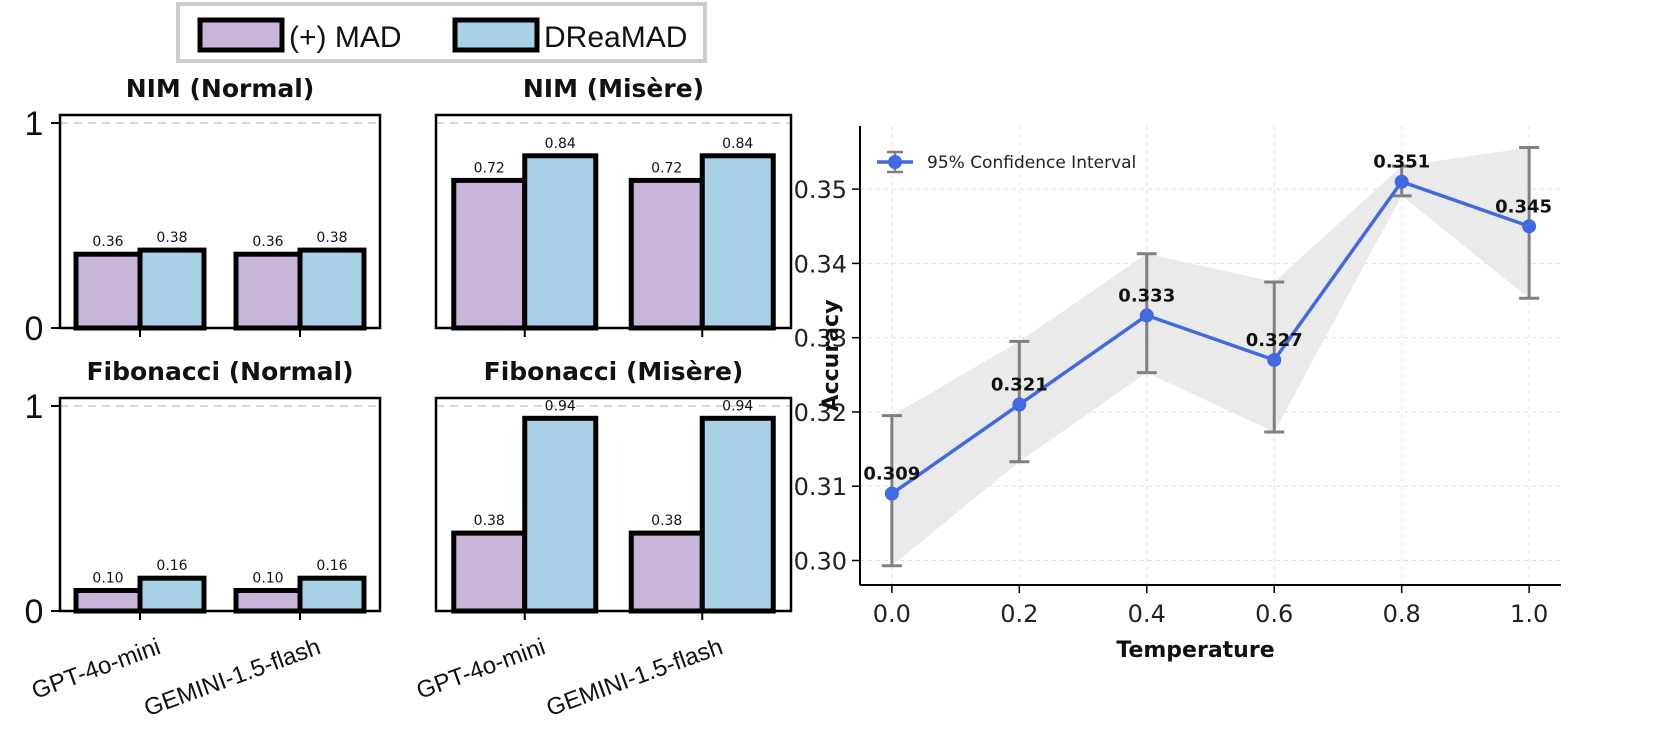 The width and height of the screenshot is (1661, 750). What do you see at coordinates (820, 339) in the screenshot?
I see `y-tick-label: 0.33` at bounding box center [820, 339].